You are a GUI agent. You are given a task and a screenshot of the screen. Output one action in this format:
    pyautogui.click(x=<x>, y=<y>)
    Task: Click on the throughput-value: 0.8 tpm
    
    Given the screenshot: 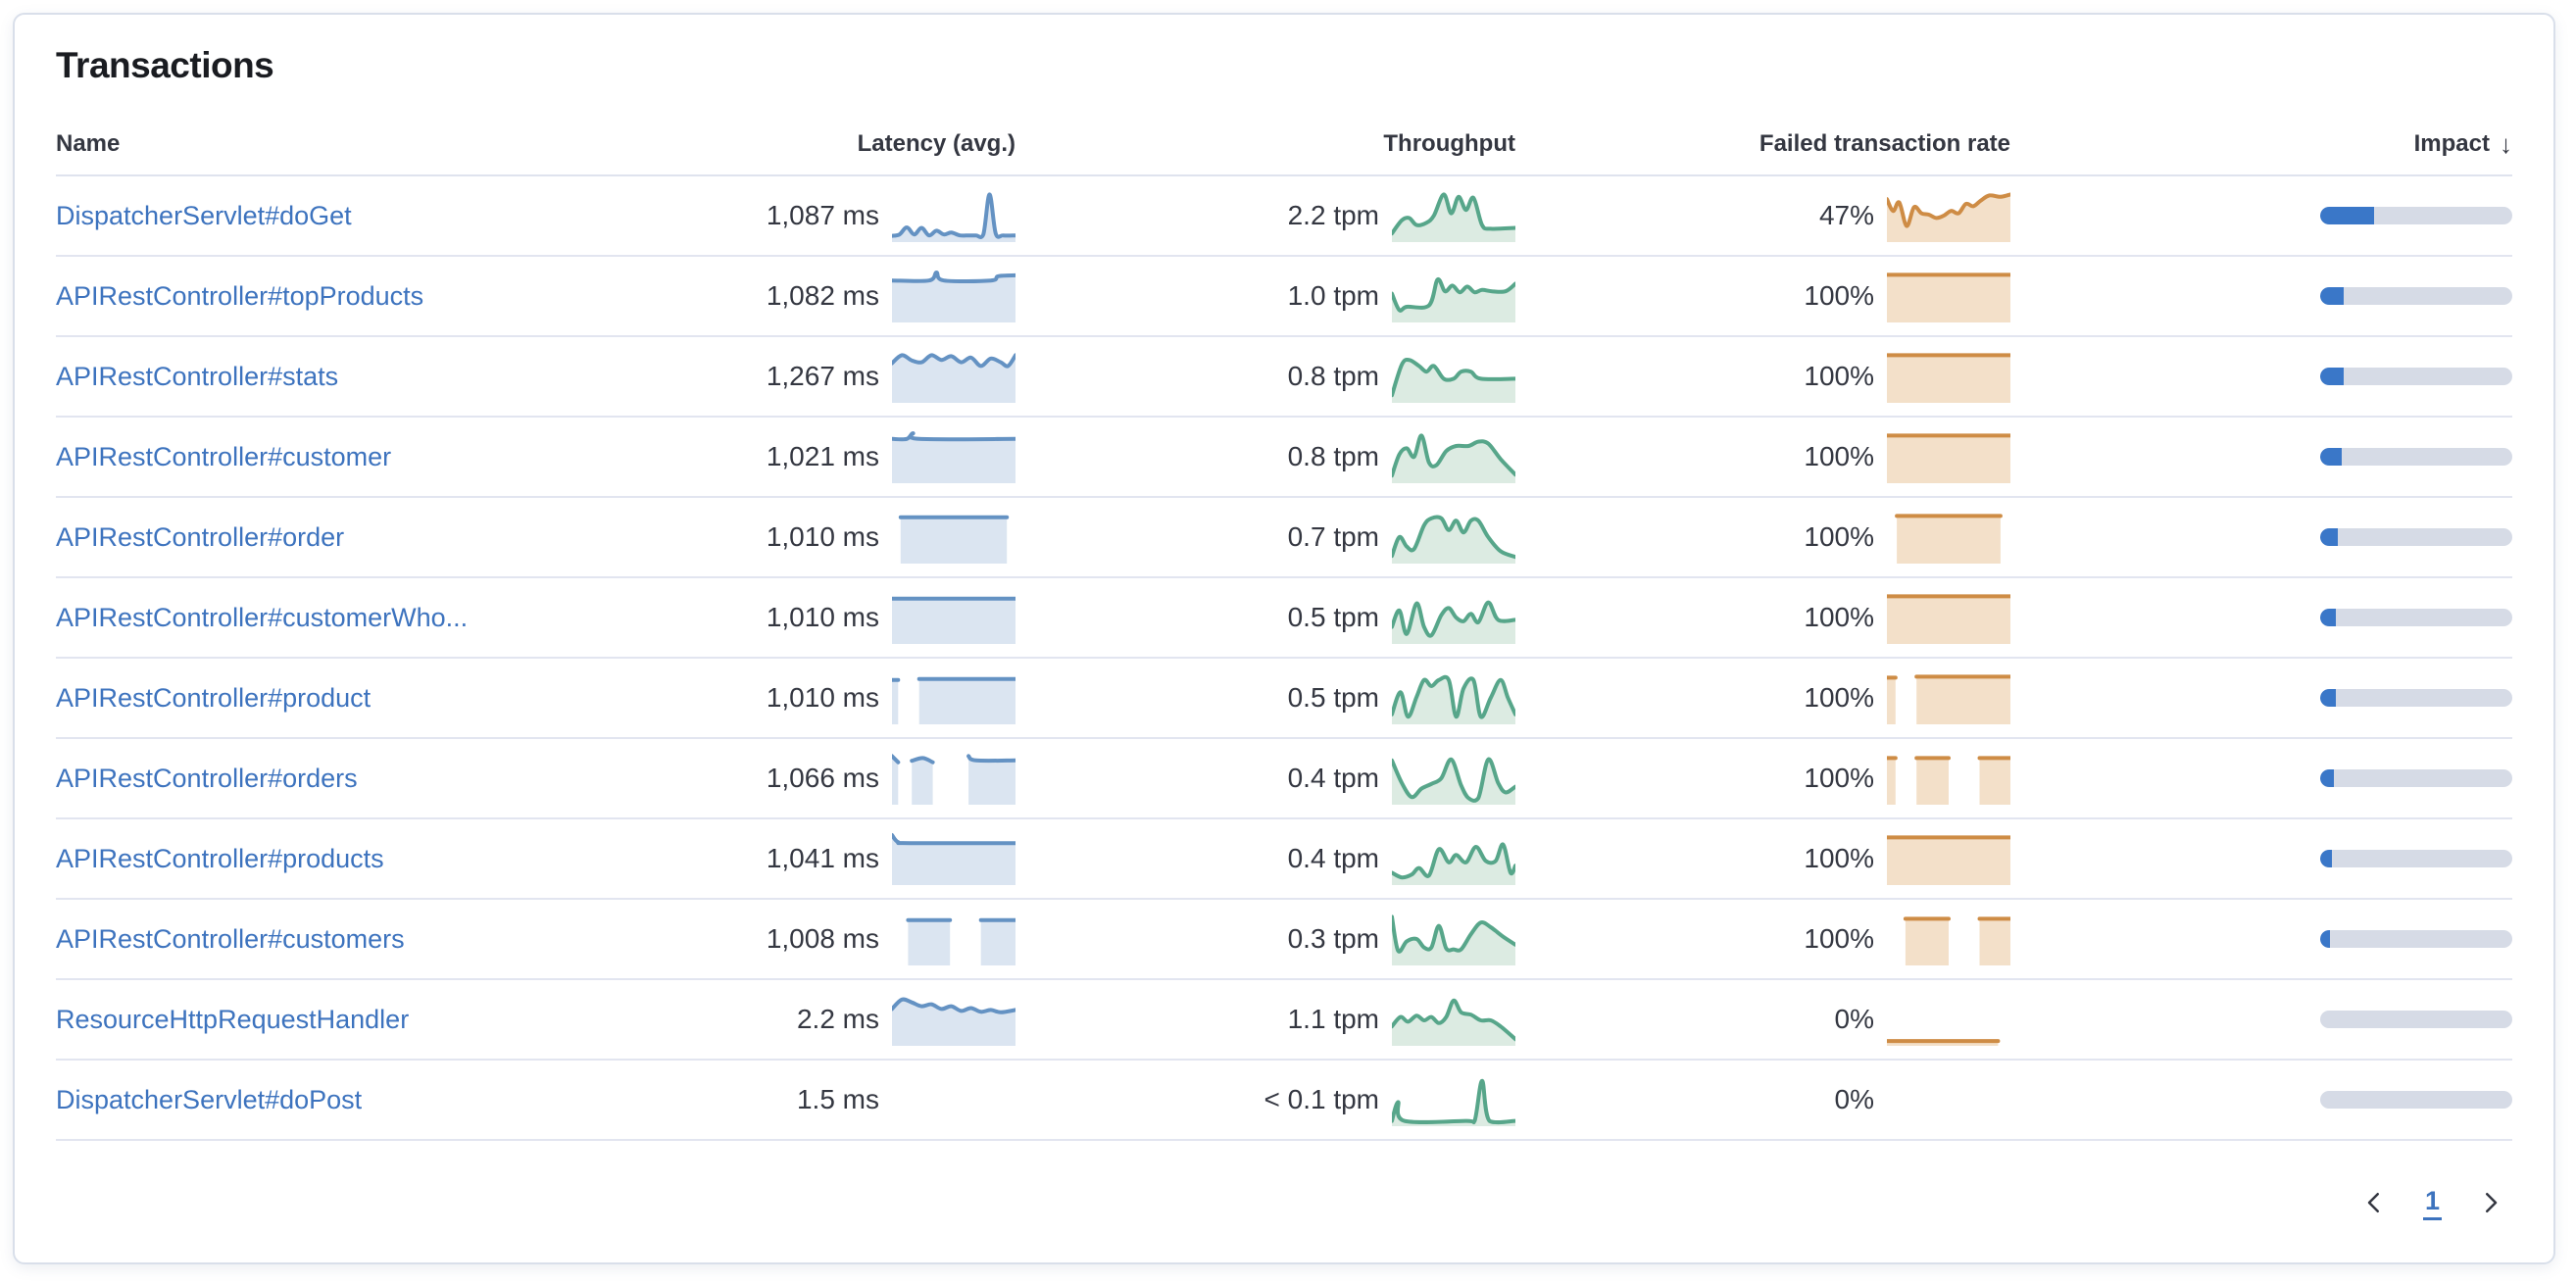 What is the action you would take?
    pyautogui.click(x=1333, y=376)
    